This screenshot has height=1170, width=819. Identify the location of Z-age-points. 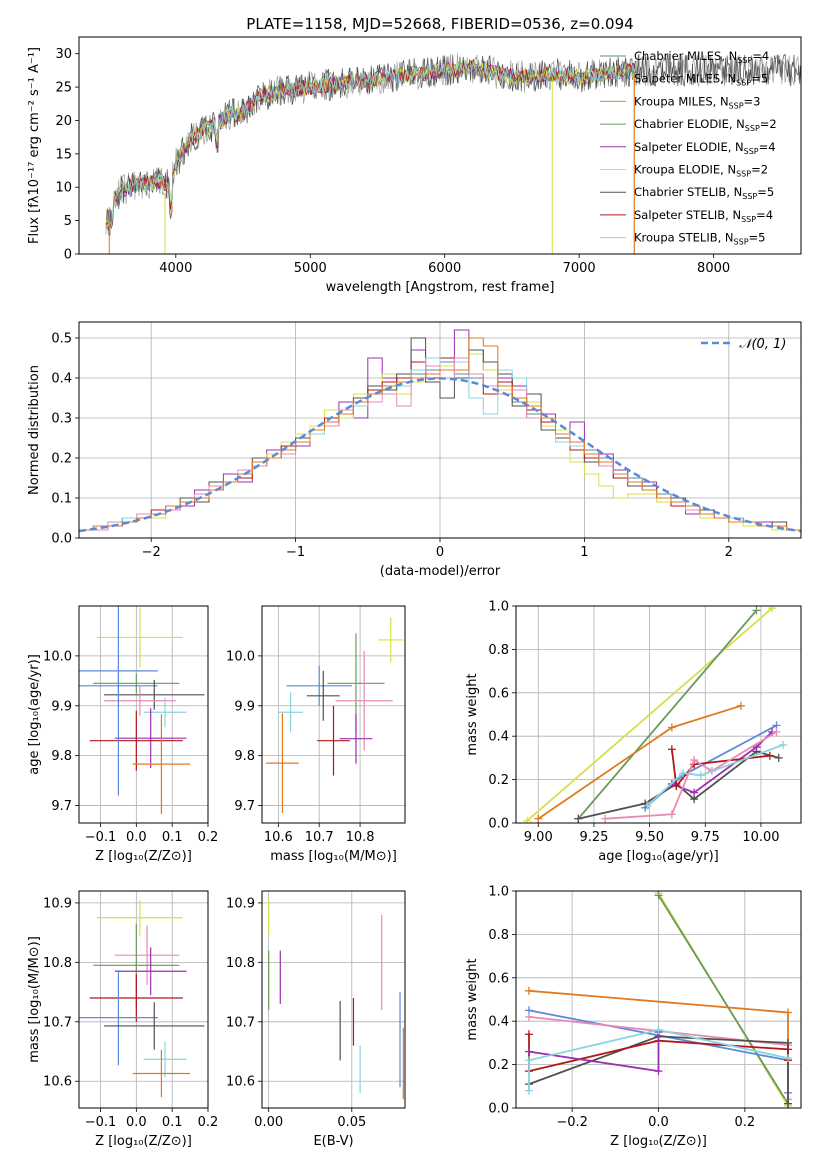
(142, 710).